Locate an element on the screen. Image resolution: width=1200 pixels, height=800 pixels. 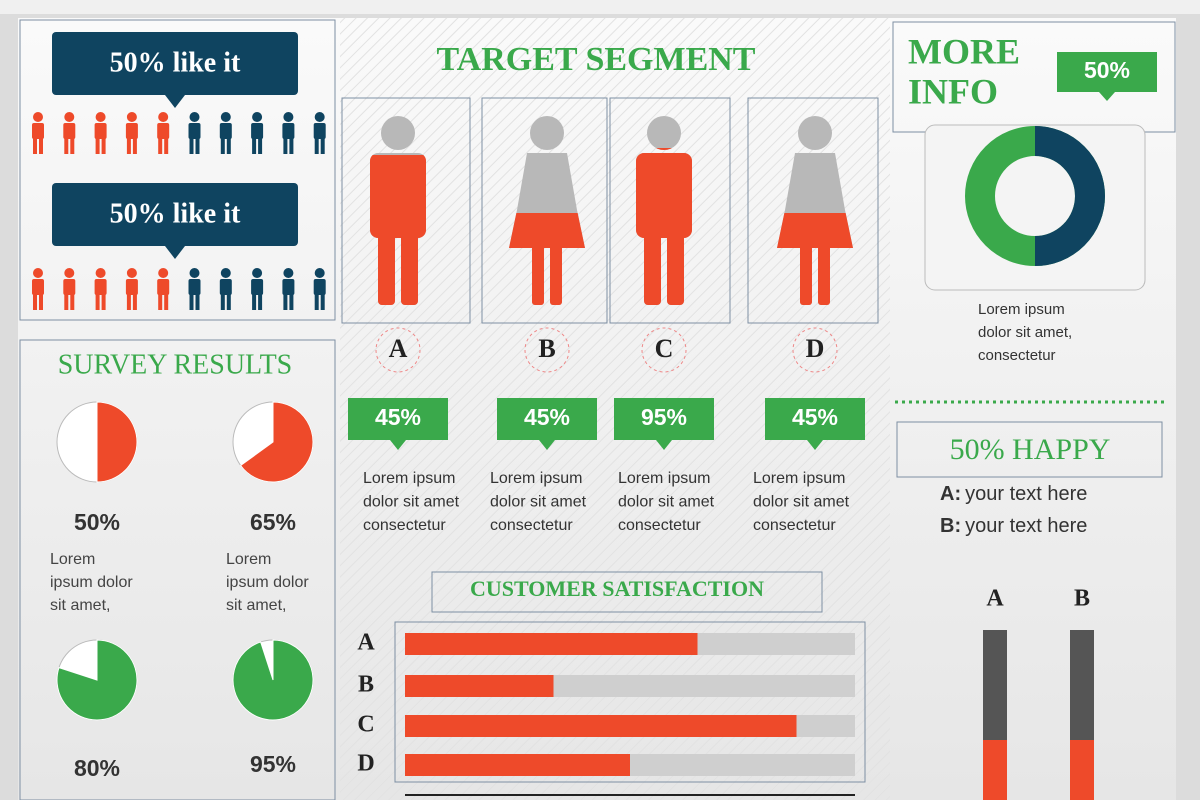
bar-label: C is located at coordinates (365, 725).